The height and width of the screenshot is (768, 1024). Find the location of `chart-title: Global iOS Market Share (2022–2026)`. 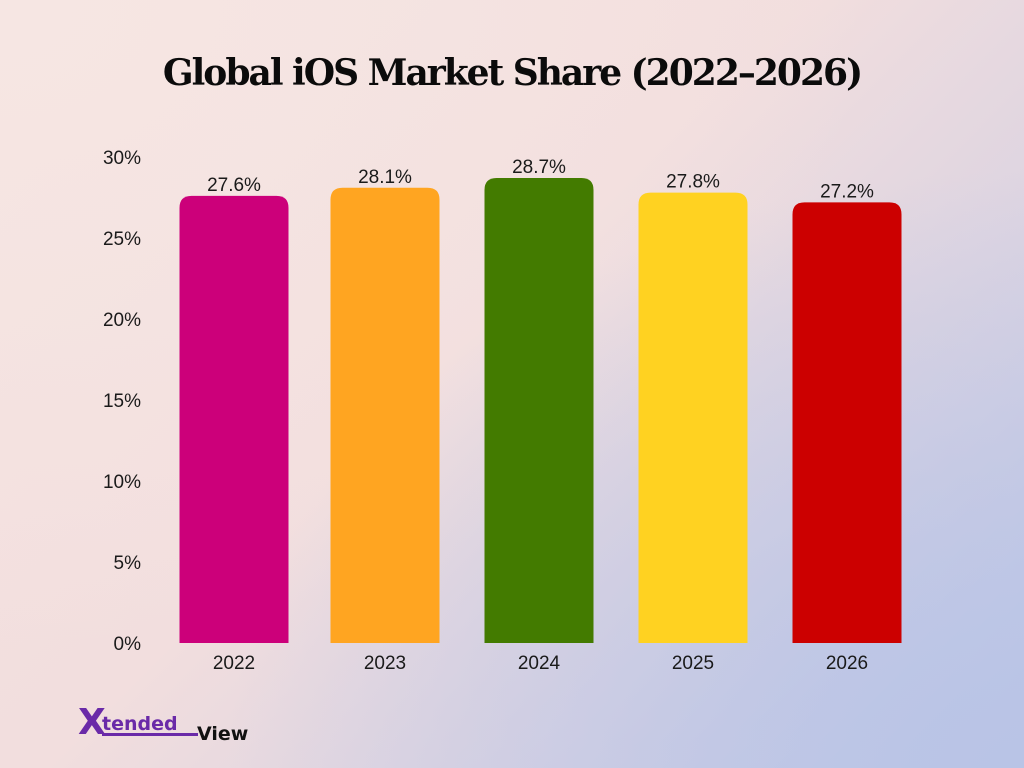

chart-title: Global iOS Market Share (2022–2026) is located at coordinates (512, 73).